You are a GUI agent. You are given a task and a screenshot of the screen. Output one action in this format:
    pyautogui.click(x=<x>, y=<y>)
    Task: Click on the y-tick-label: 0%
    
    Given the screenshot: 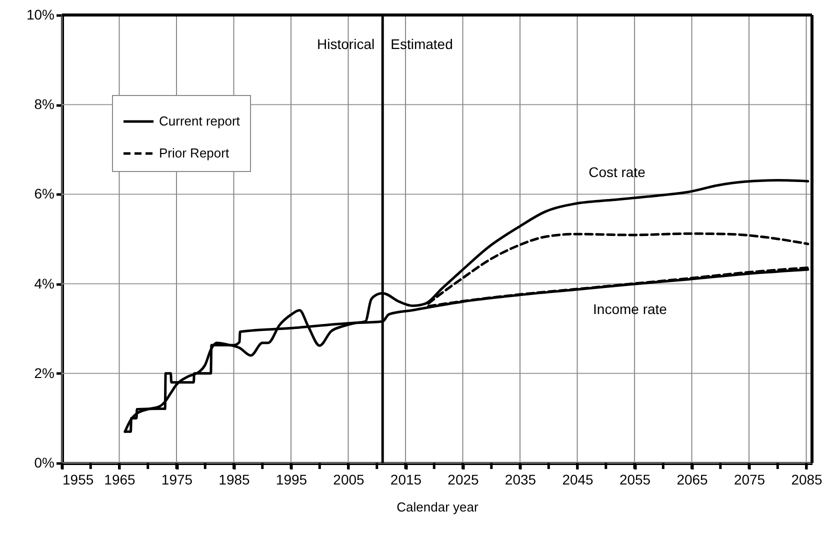 What is the action you would take?
    pyautogui.click(x=44, y=462)
    